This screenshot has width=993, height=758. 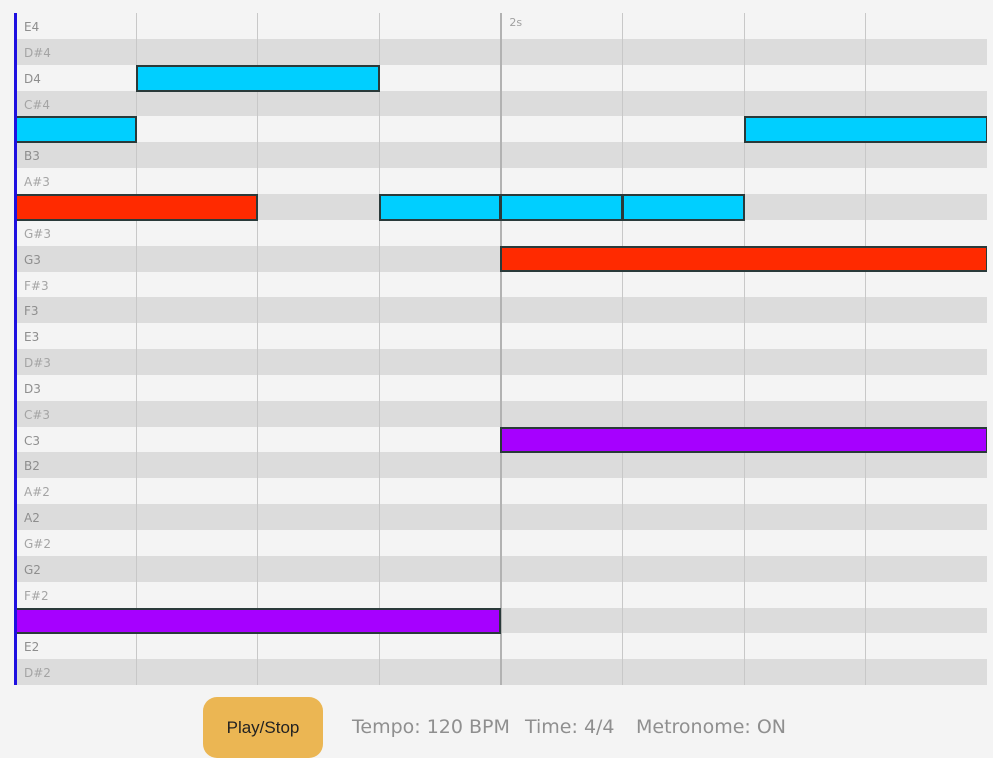 I want to click on pitch-label: C#4, so click(x=37, y=104).